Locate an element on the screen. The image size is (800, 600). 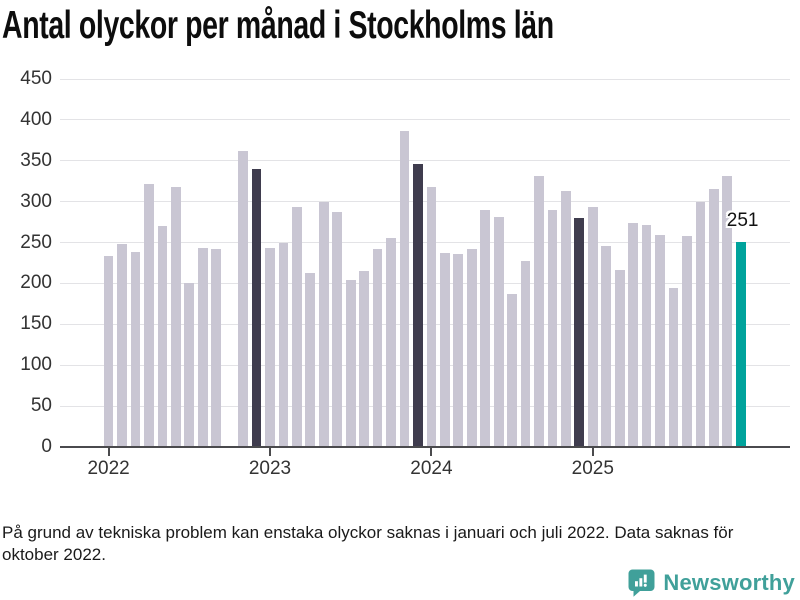
y-axis-tick-label: 450 is located at coordinates (36, 78).